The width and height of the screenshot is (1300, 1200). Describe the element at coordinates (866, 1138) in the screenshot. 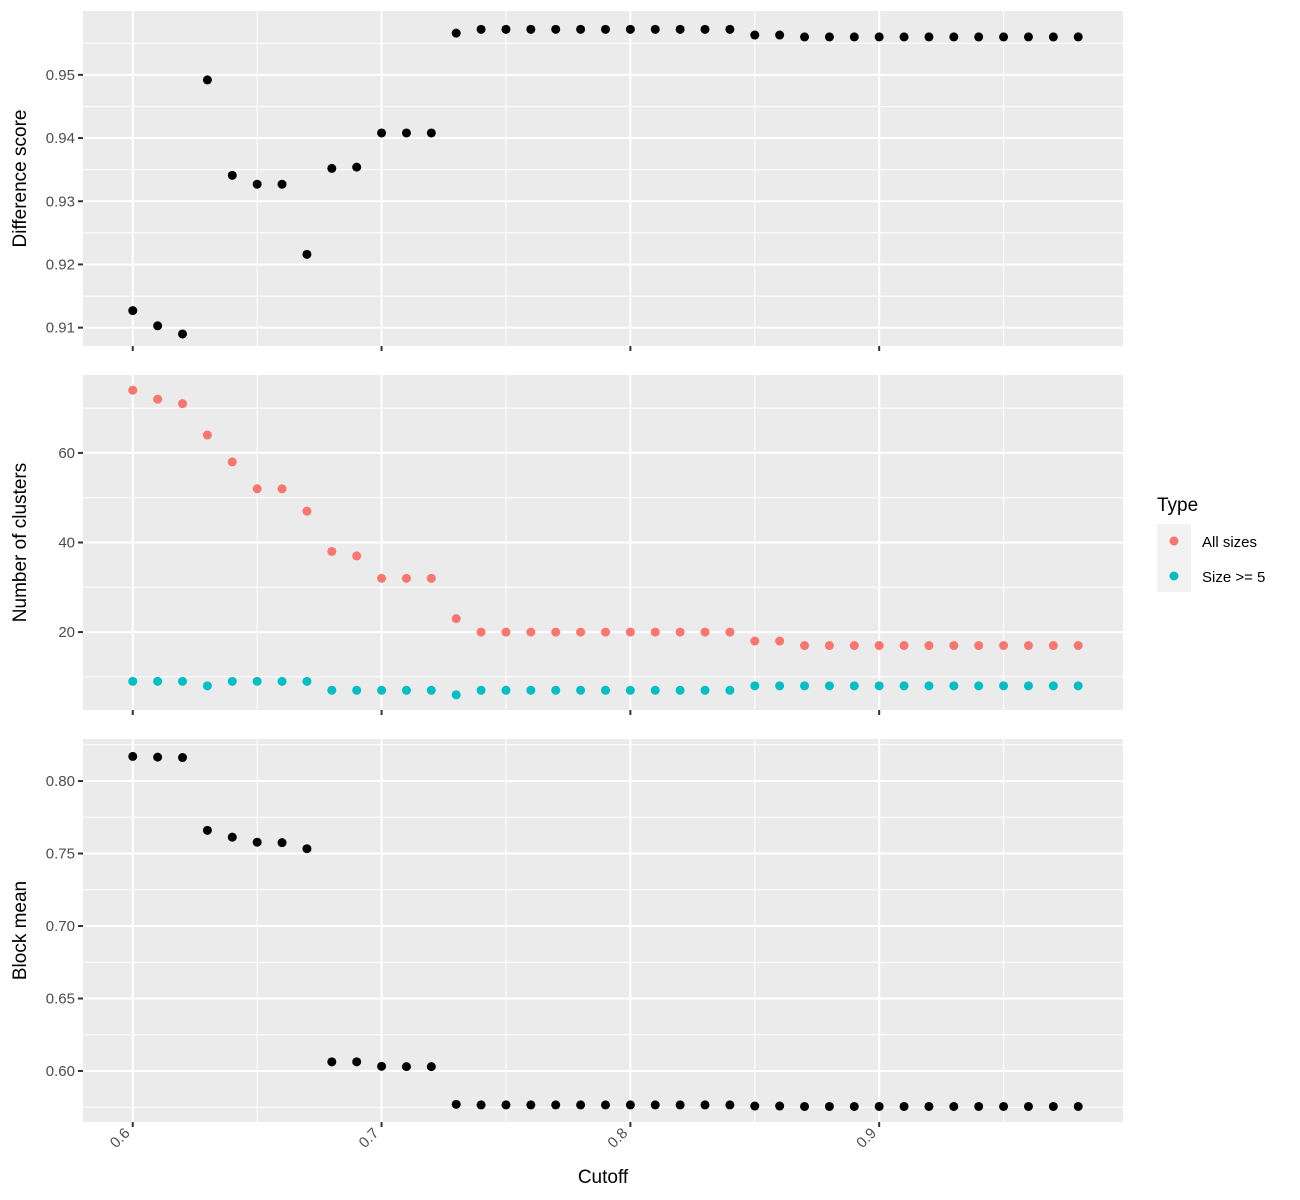

I see `x-tick-label: 0.9` at that location.